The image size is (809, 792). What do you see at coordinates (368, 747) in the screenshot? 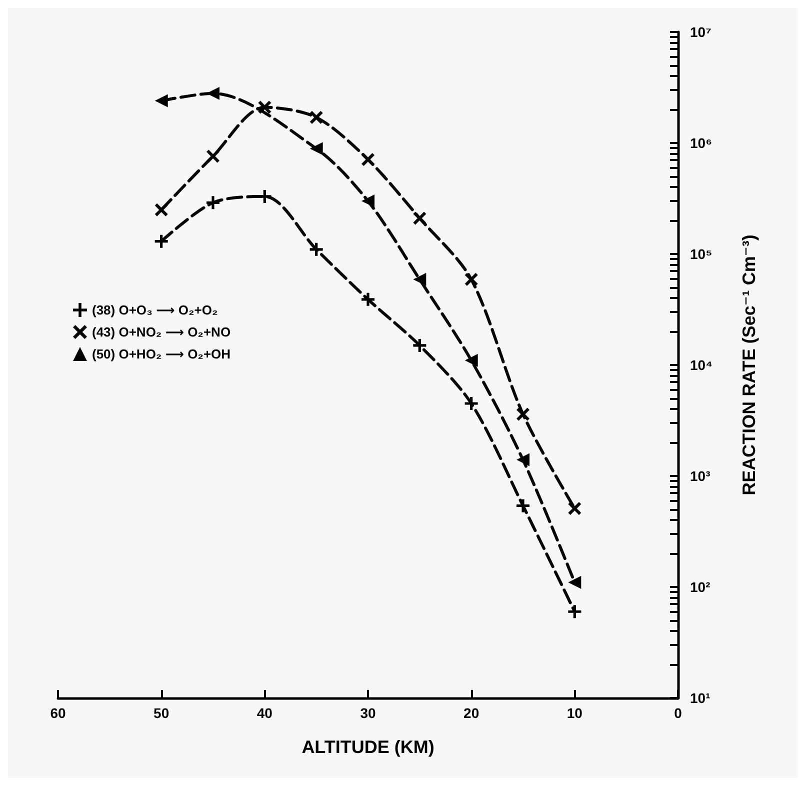
I see `x-axis-title: ALTITUDE (KM)` at bounding box center [368, 747].